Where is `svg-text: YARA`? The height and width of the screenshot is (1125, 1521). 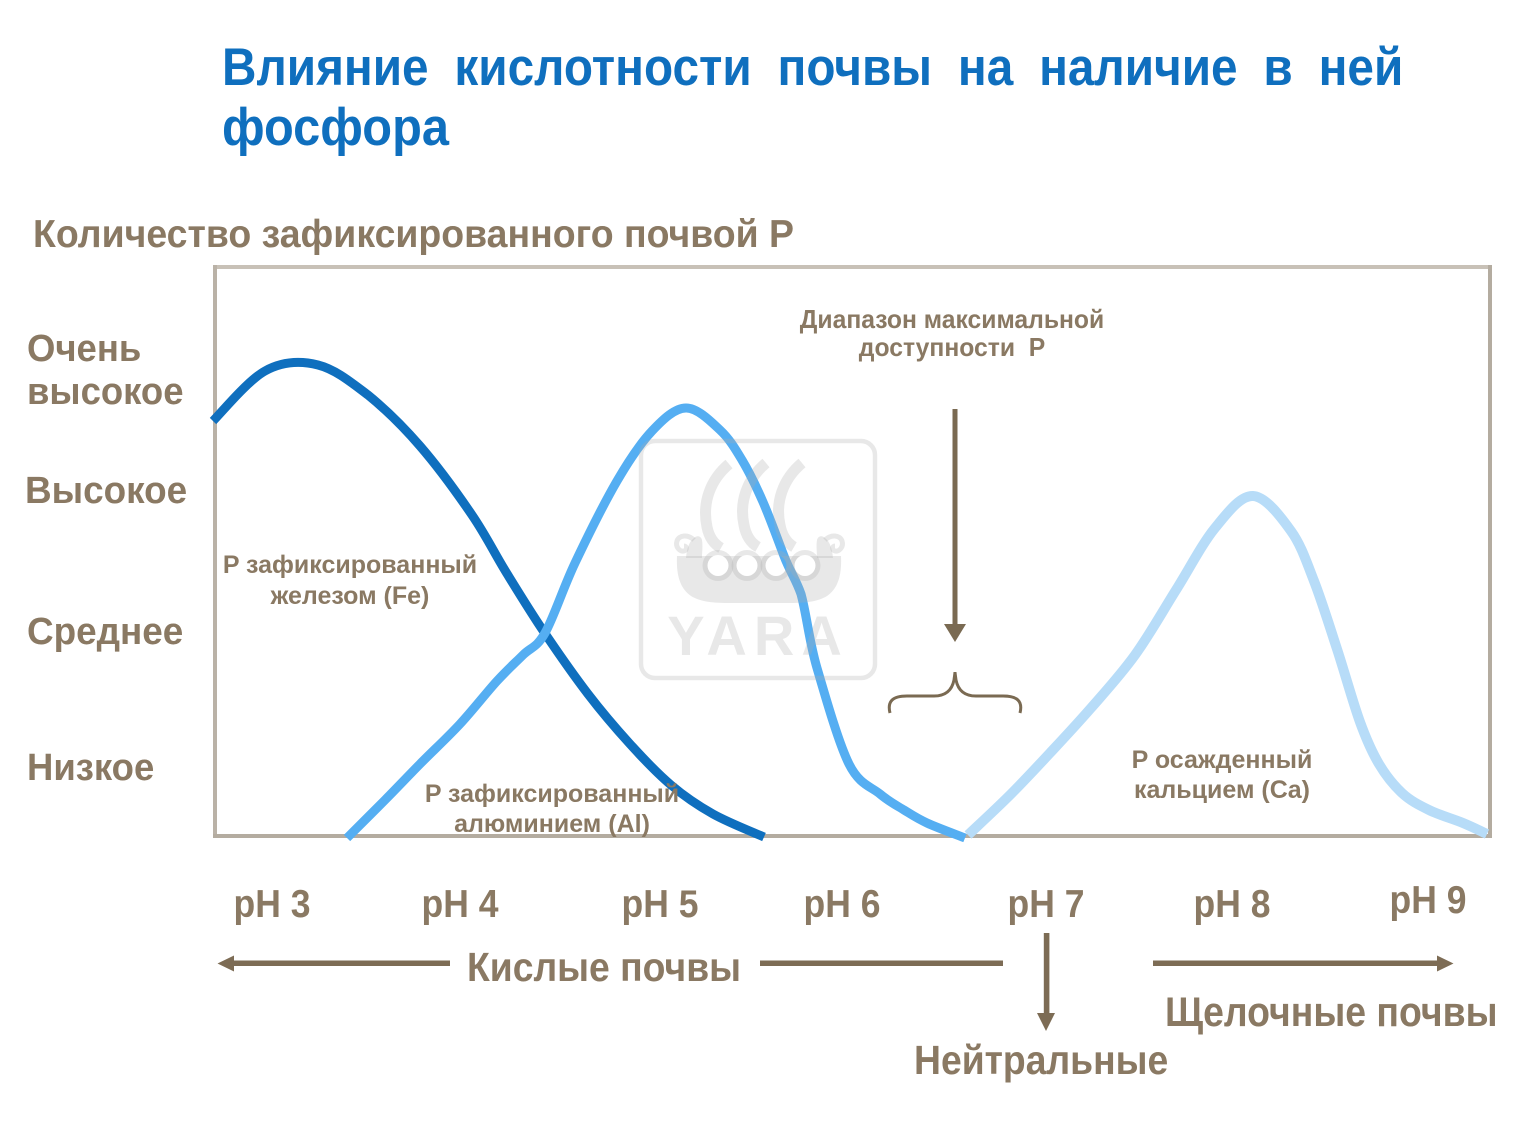
svg-text: YARA is located at coordinates (758, 635).